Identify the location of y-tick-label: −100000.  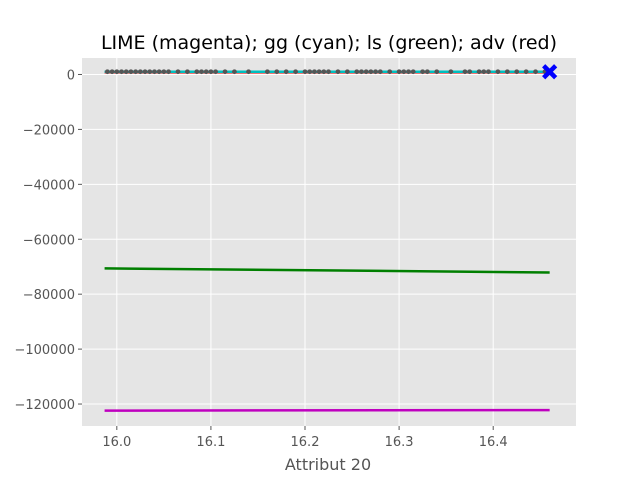
(44, 350).